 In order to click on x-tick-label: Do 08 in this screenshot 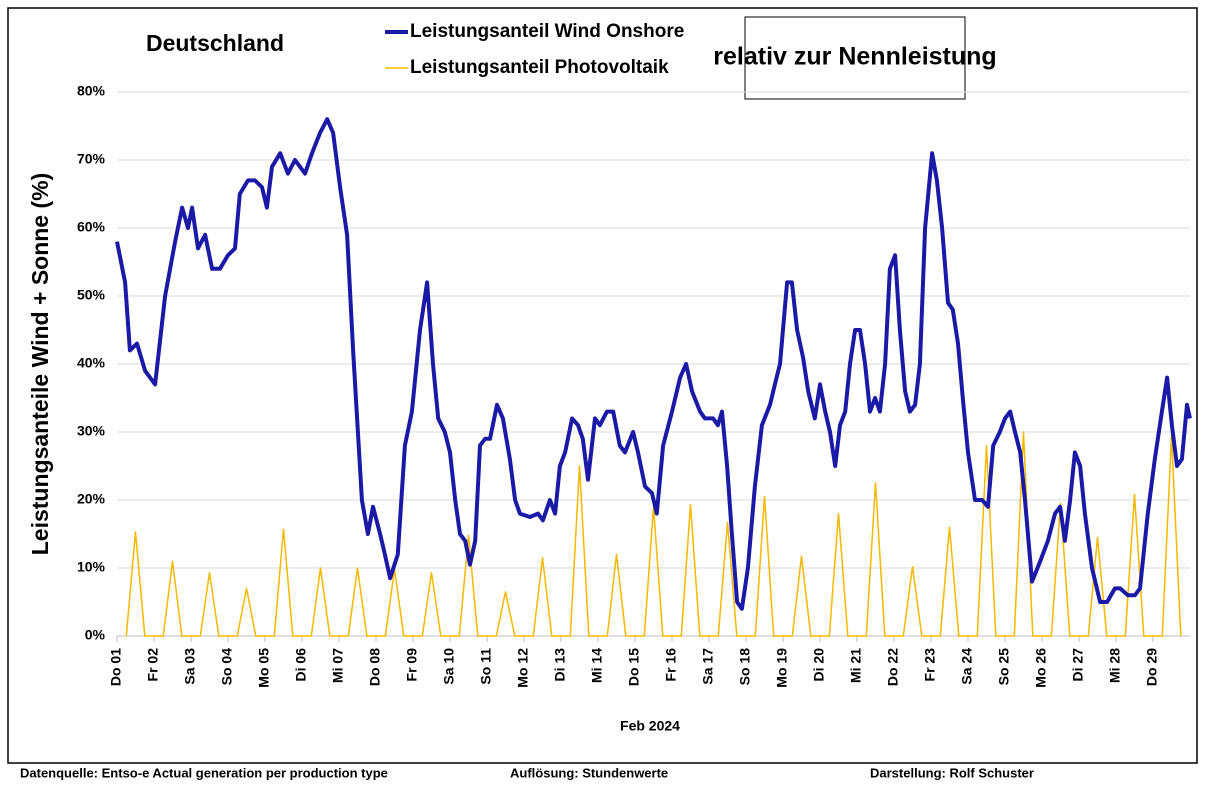, I will do `click(375, 667)`.